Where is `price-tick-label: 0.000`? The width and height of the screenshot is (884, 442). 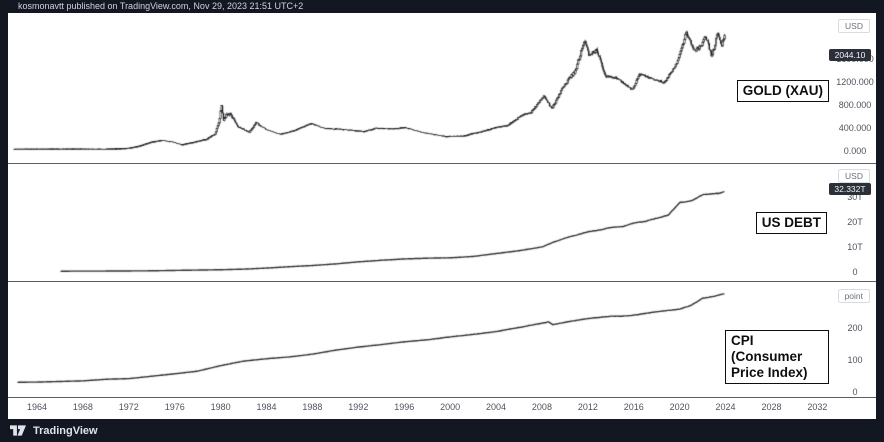
price-tick-label: 0.000 is located at coordinates (855, 151).